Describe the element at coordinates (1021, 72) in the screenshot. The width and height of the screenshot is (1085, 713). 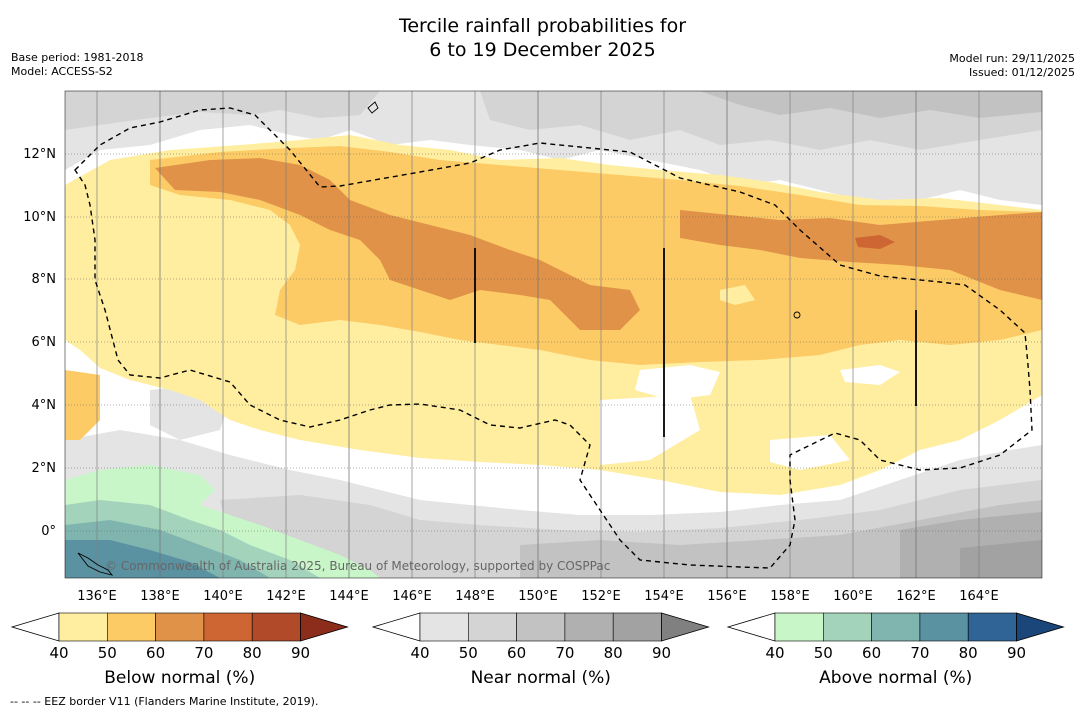
I see `issued-text: Issued: 01/12/2025` at that location.